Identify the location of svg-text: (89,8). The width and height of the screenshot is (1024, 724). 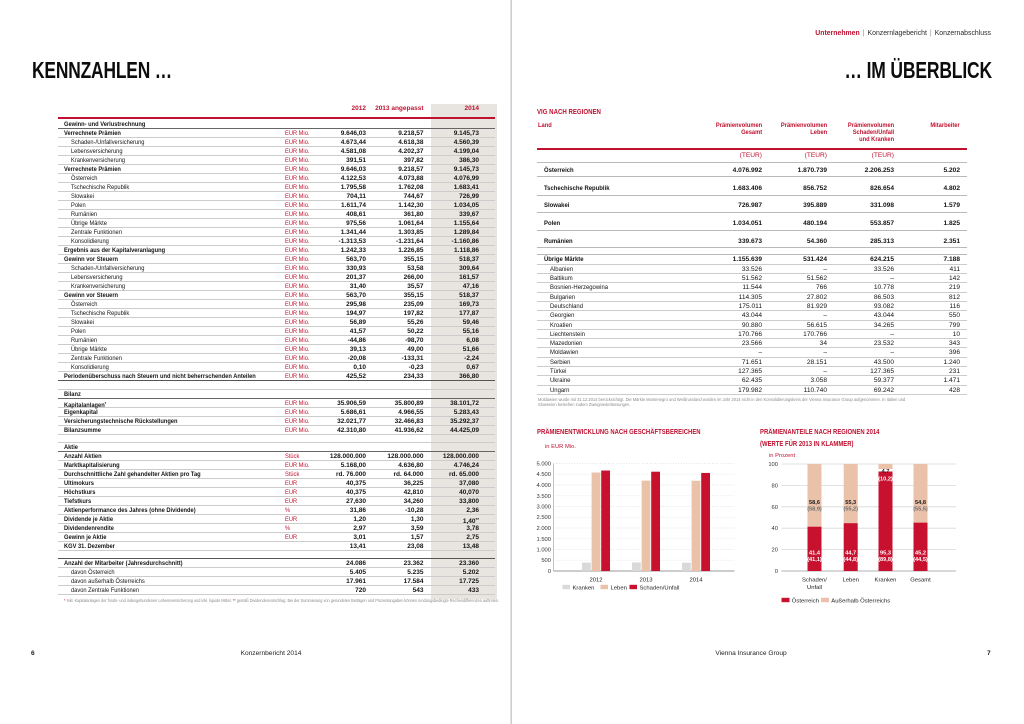
(885, 560).